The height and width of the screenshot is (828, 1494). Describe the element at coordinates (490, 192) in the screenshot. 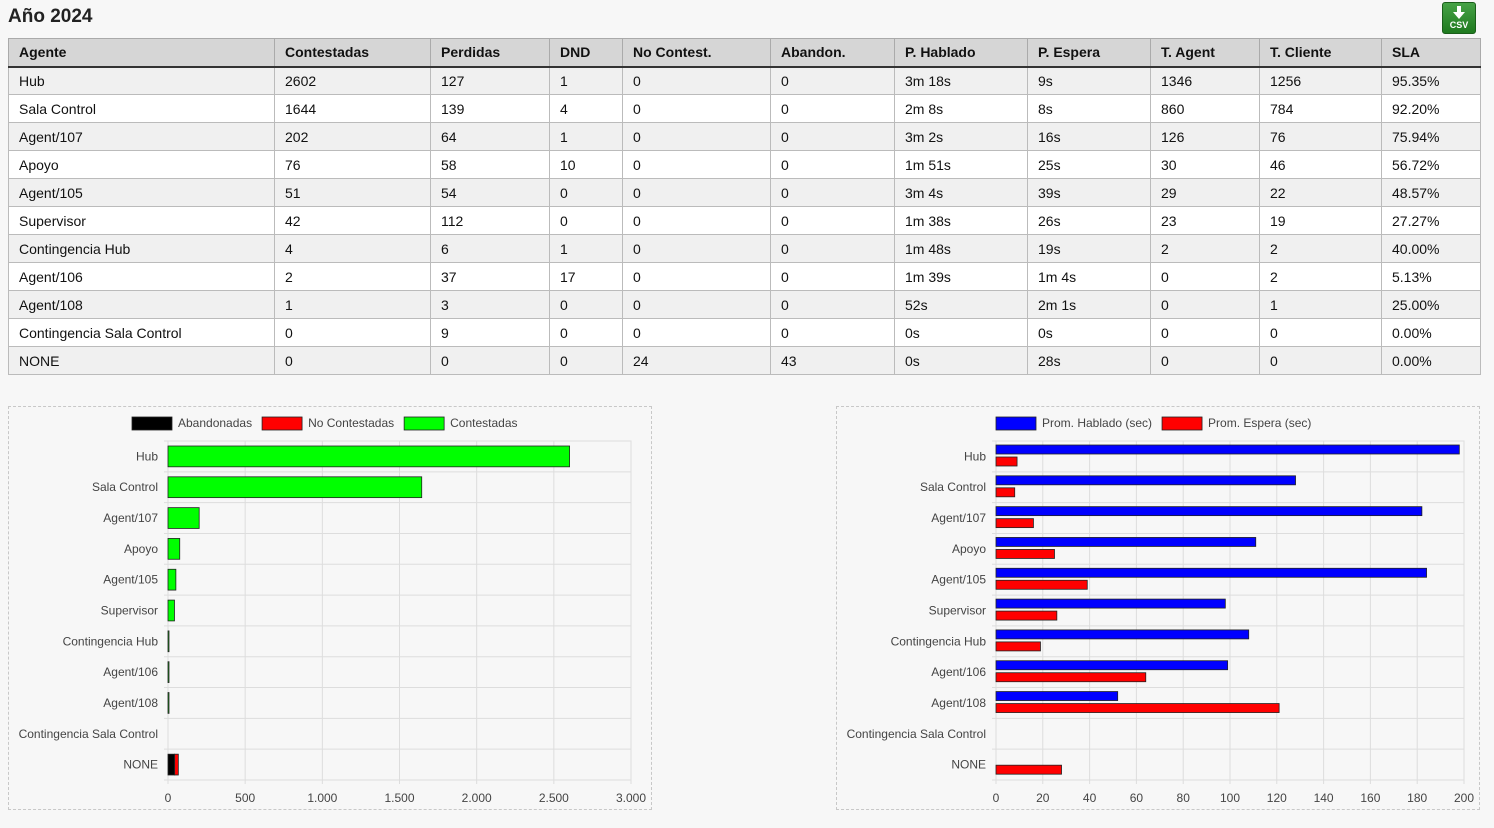

I see `table-cell: 54` at that location.